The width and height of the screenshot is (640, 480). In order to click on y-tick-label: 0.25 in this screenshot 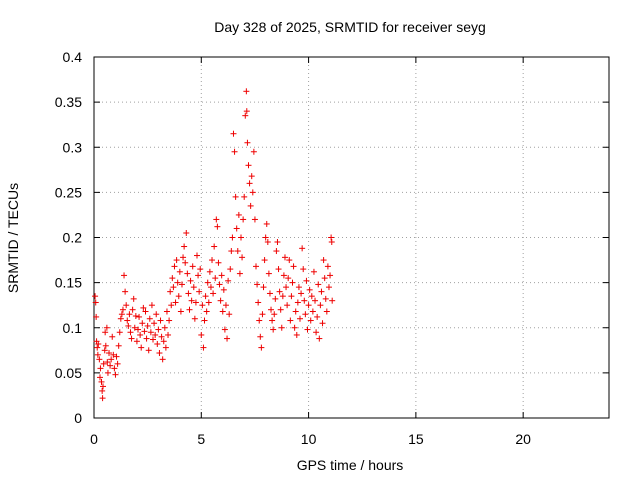, I will do `click(68, 192)`.